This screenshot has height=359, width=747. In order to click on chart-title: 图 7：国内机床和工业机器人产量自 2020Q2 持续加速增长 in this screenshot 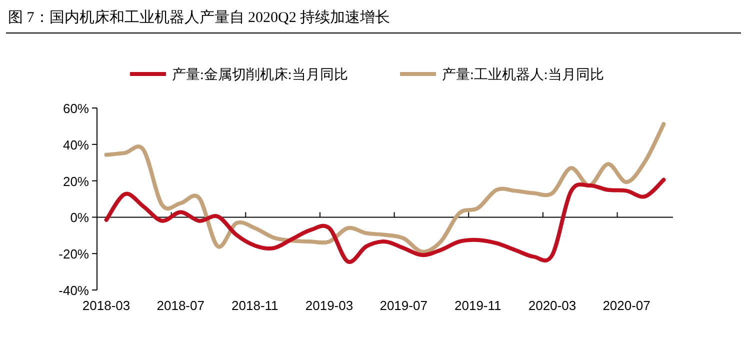, I will do `click(199, 17)`.